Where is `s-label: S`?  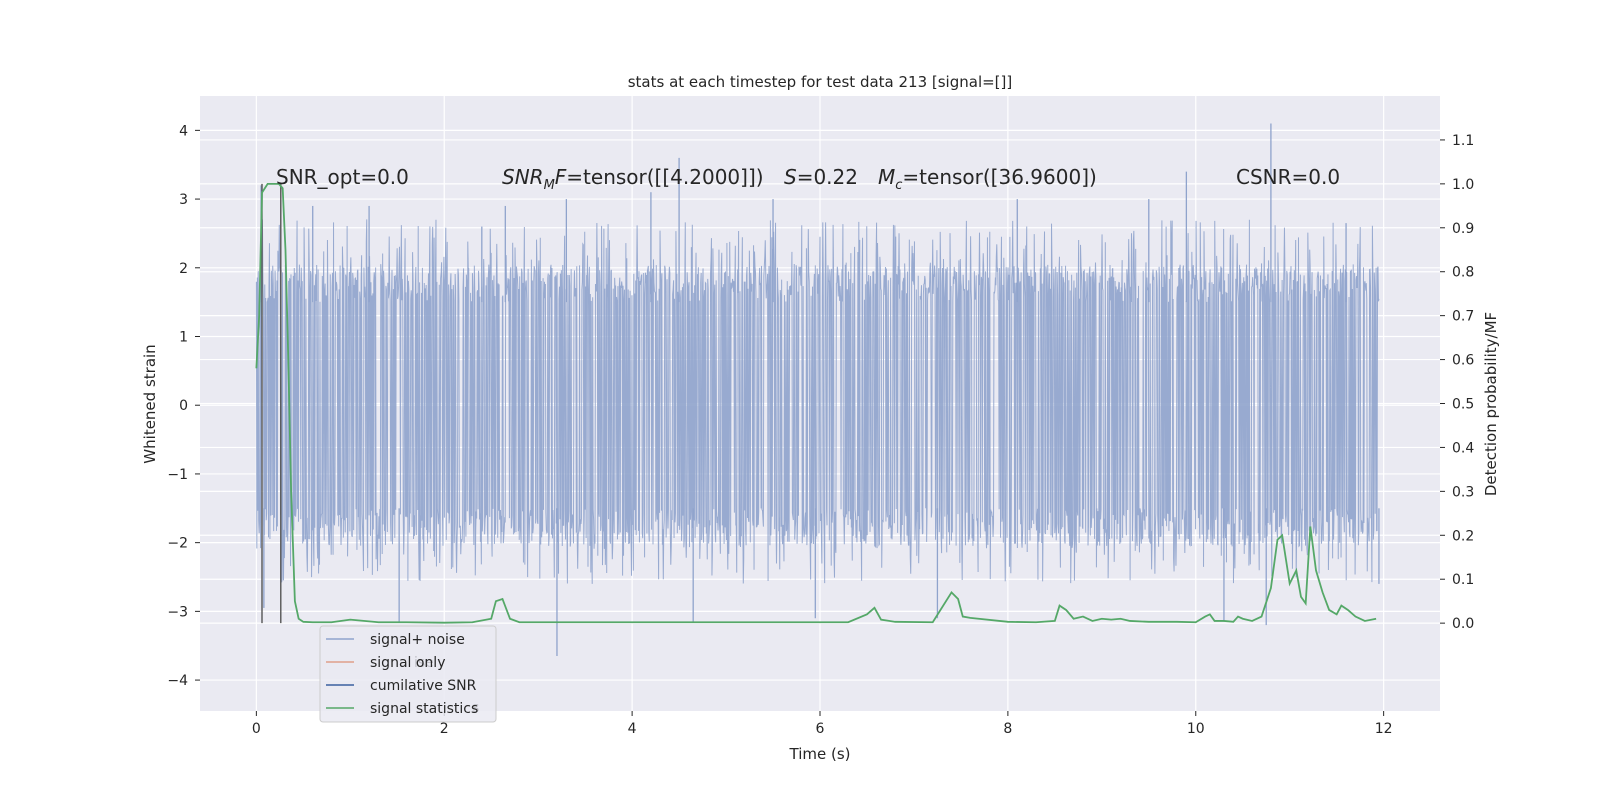
s-label: S is located at coordinates (790, 177).